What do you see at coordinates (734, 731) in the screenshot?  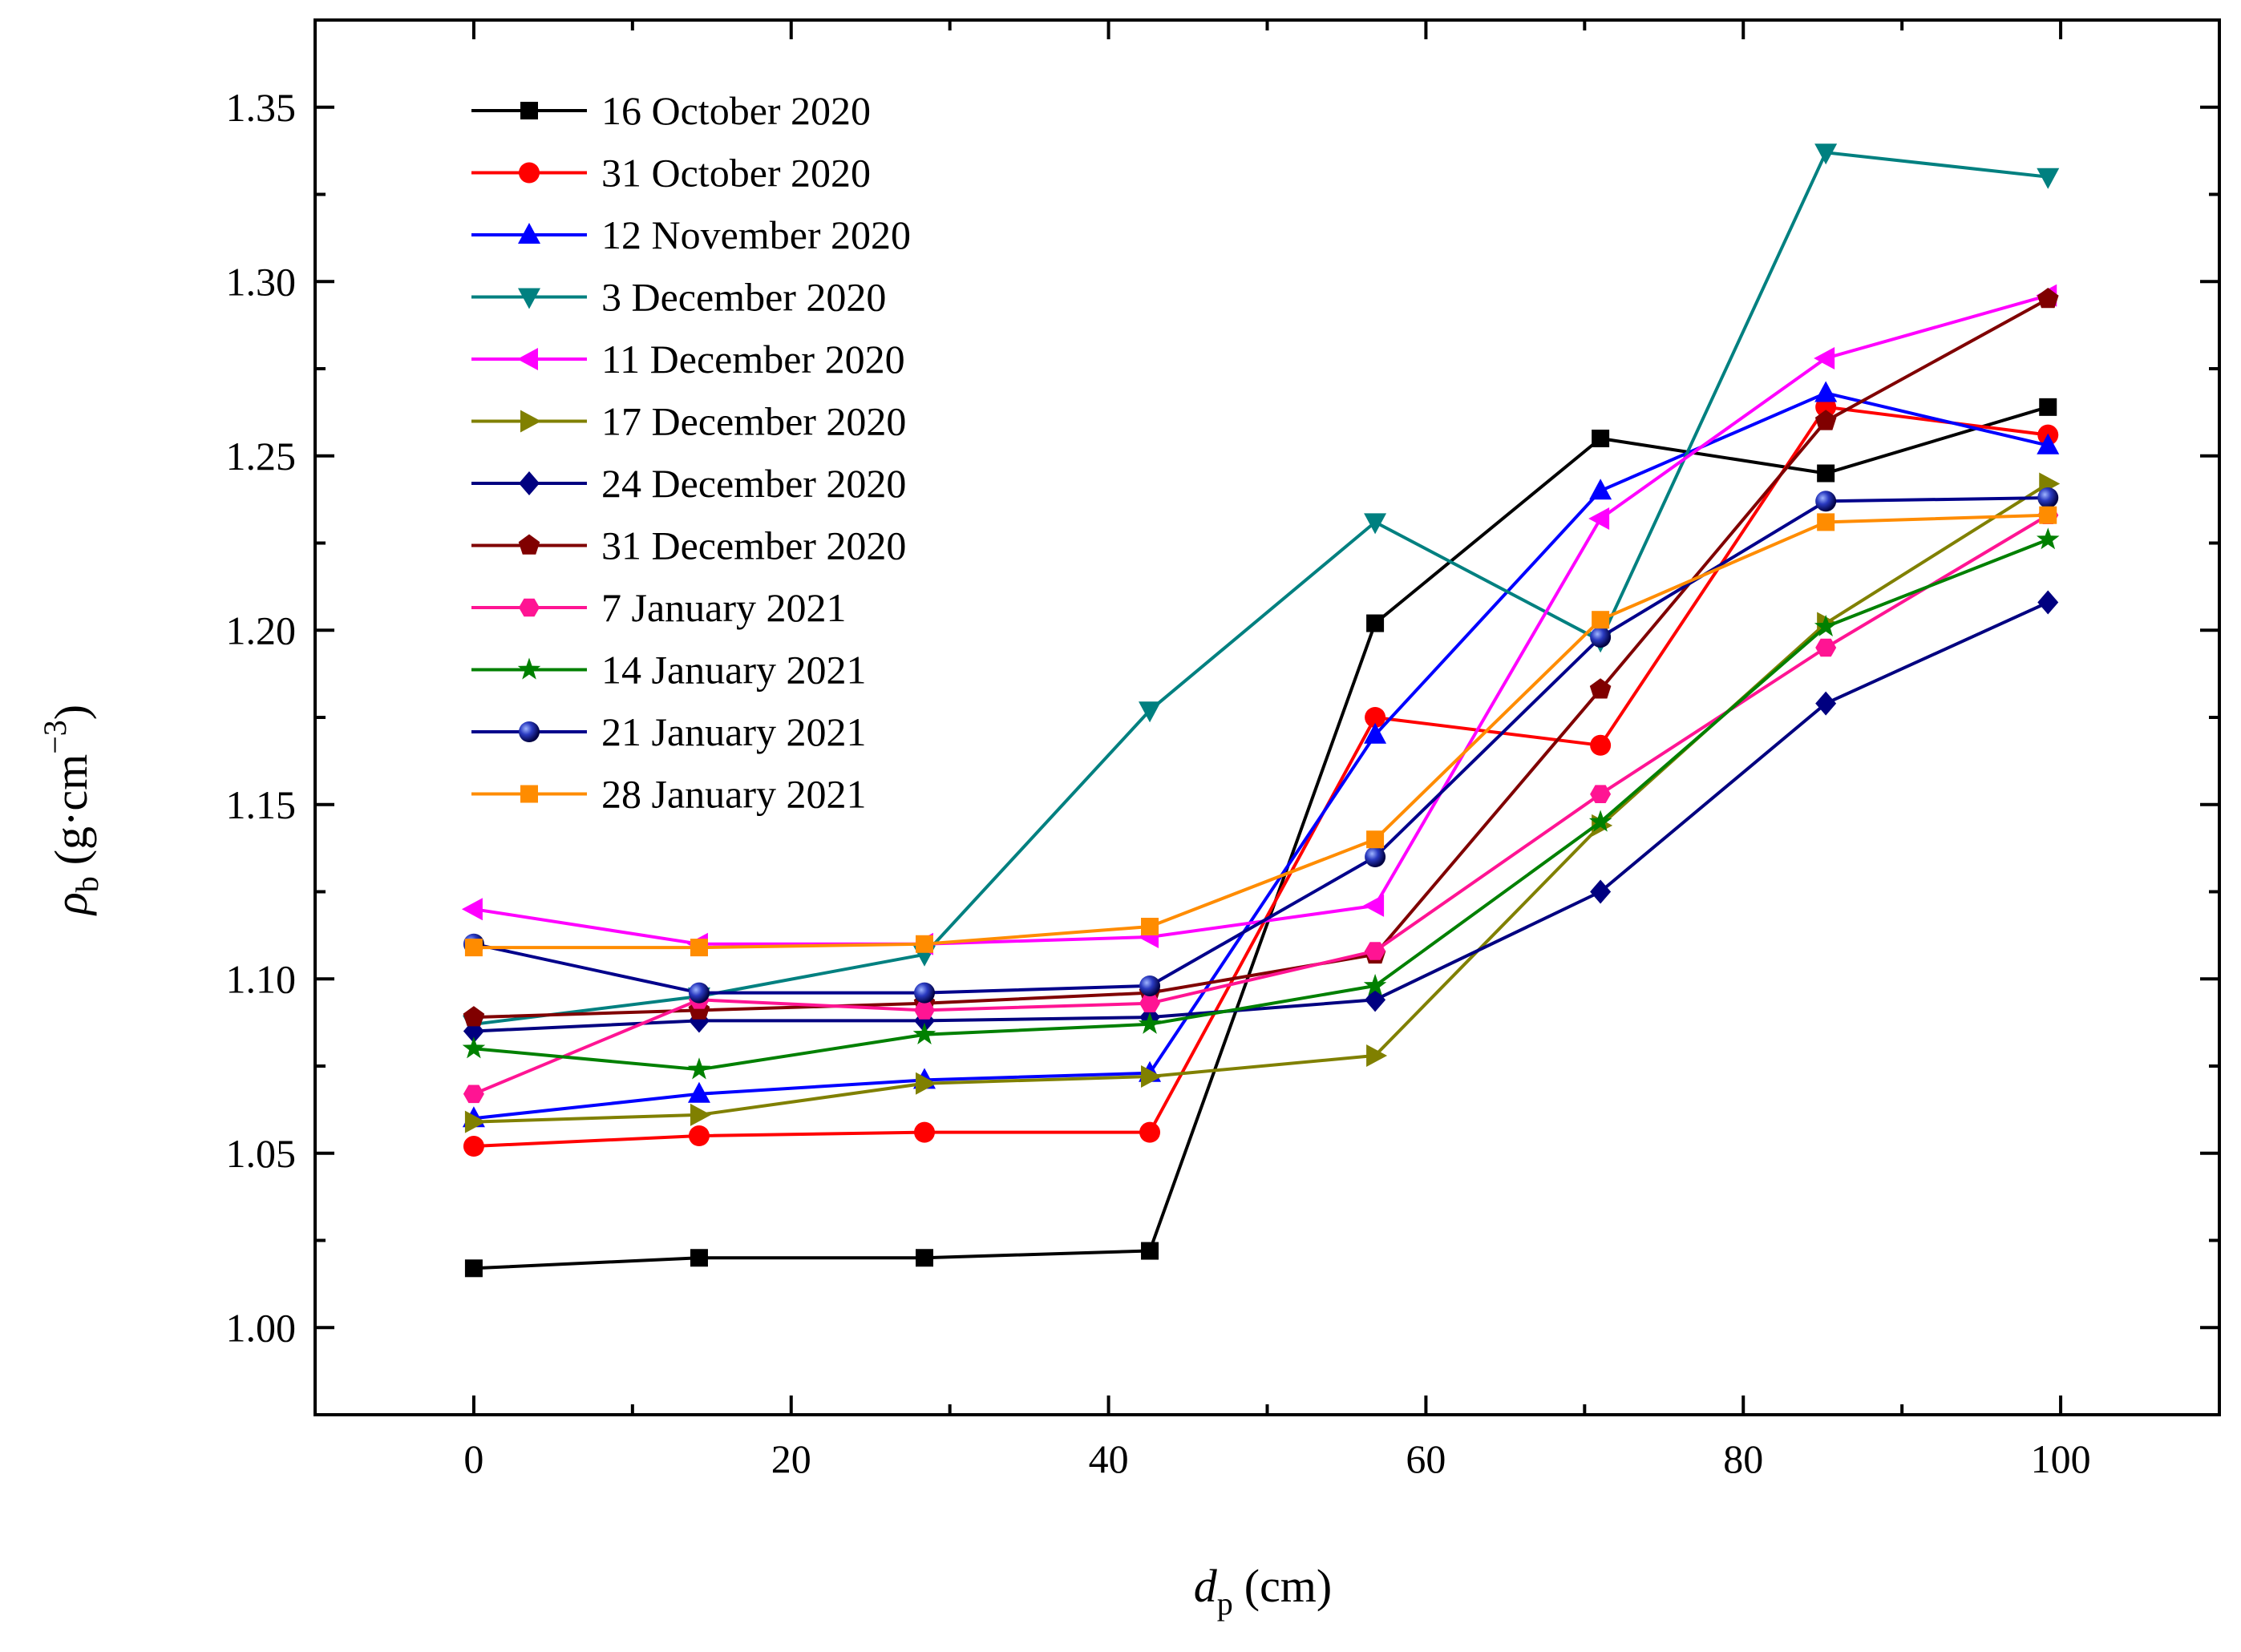 I see `legend-label: 21 January 2021` at bounding box center [734, 731].